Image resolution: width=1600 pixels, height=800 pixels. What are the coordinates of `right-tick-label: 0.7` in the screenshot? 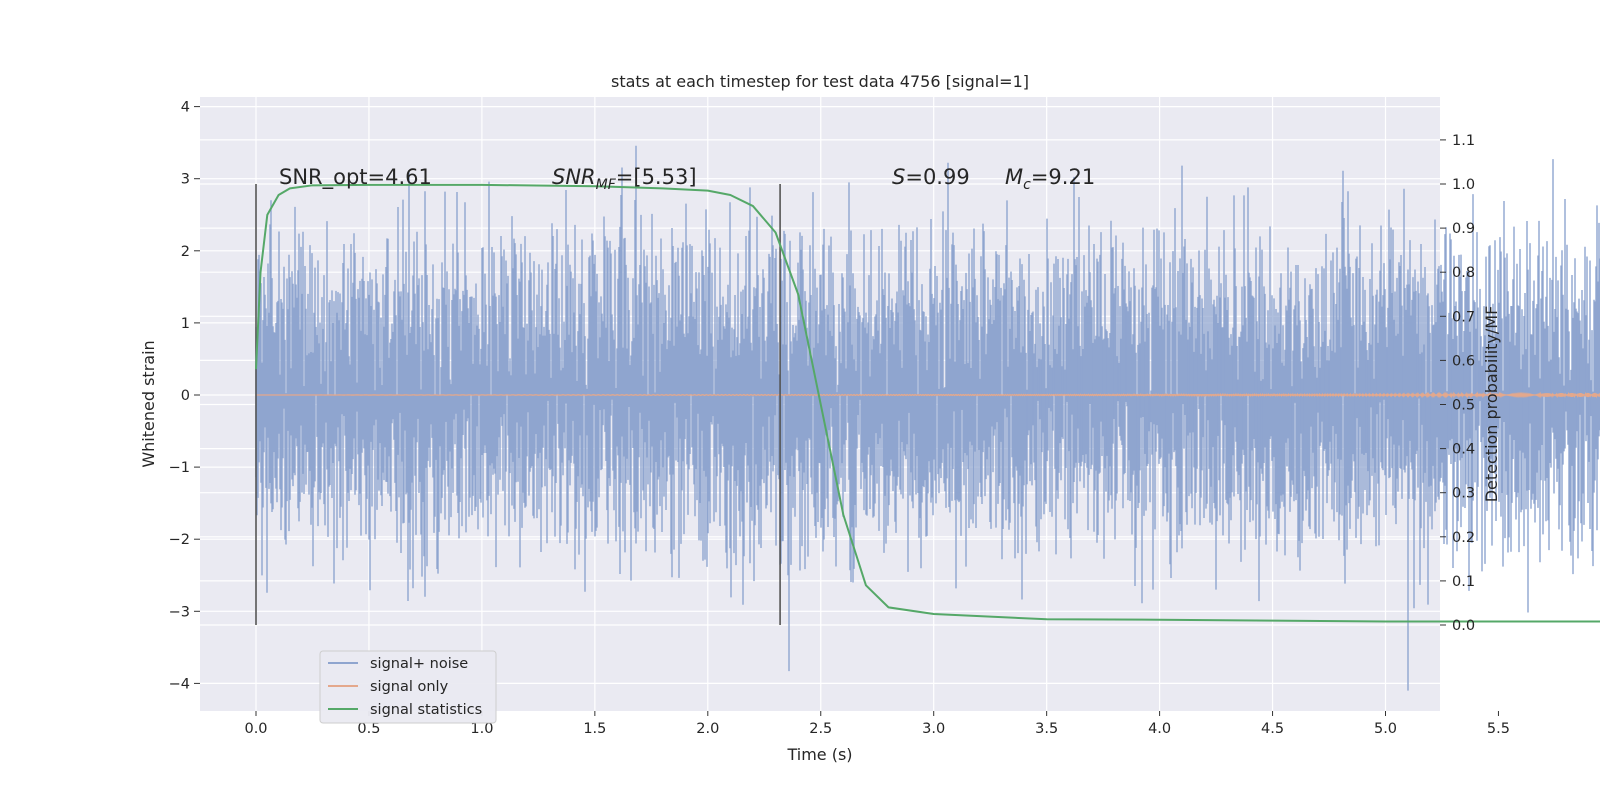 It's located at (1463, 317).